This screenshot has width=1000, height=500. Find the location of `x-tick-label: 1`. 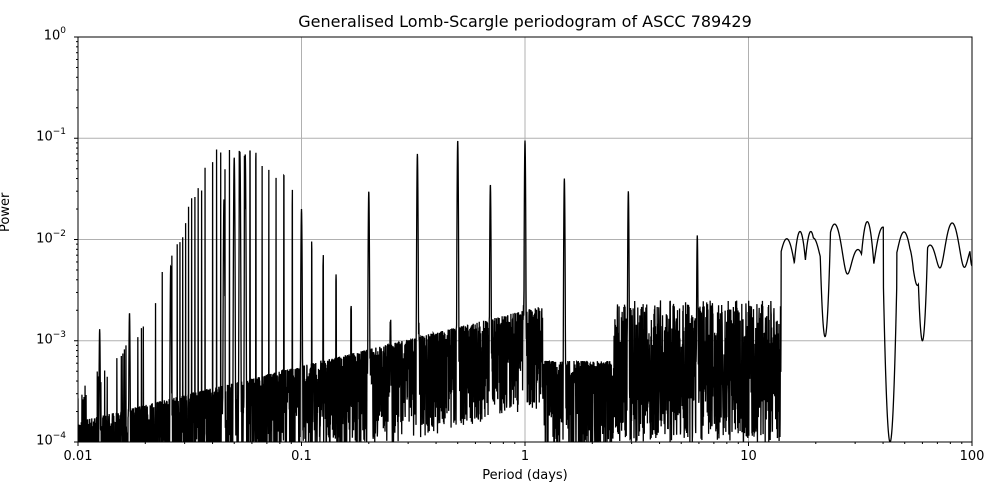

x-tick-label: 1 is located at coordinates (525, 456).